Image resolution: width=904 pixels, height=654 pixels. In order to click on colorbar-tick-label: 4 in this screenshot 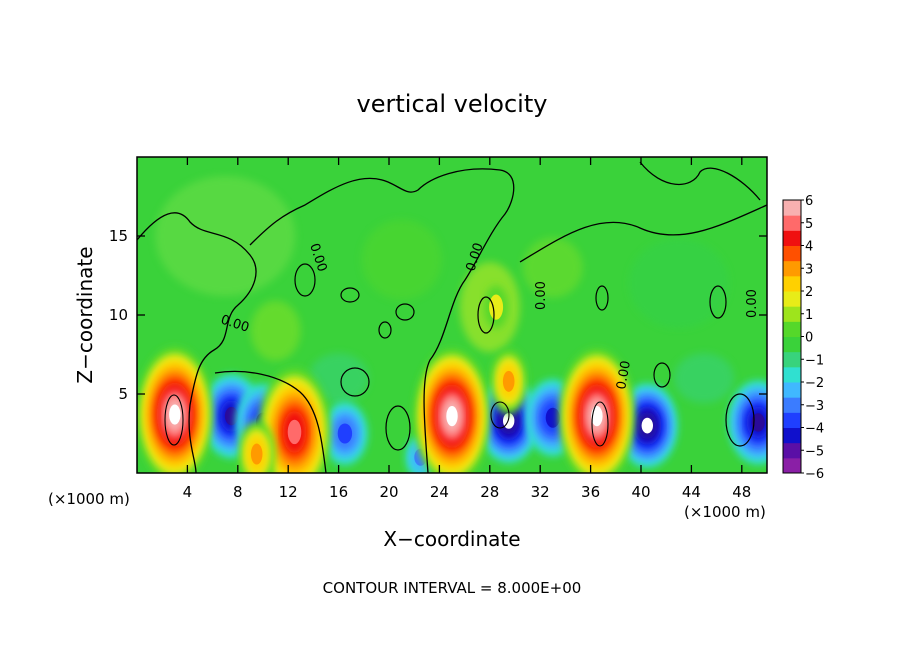, I will do `click(809, 247)`.